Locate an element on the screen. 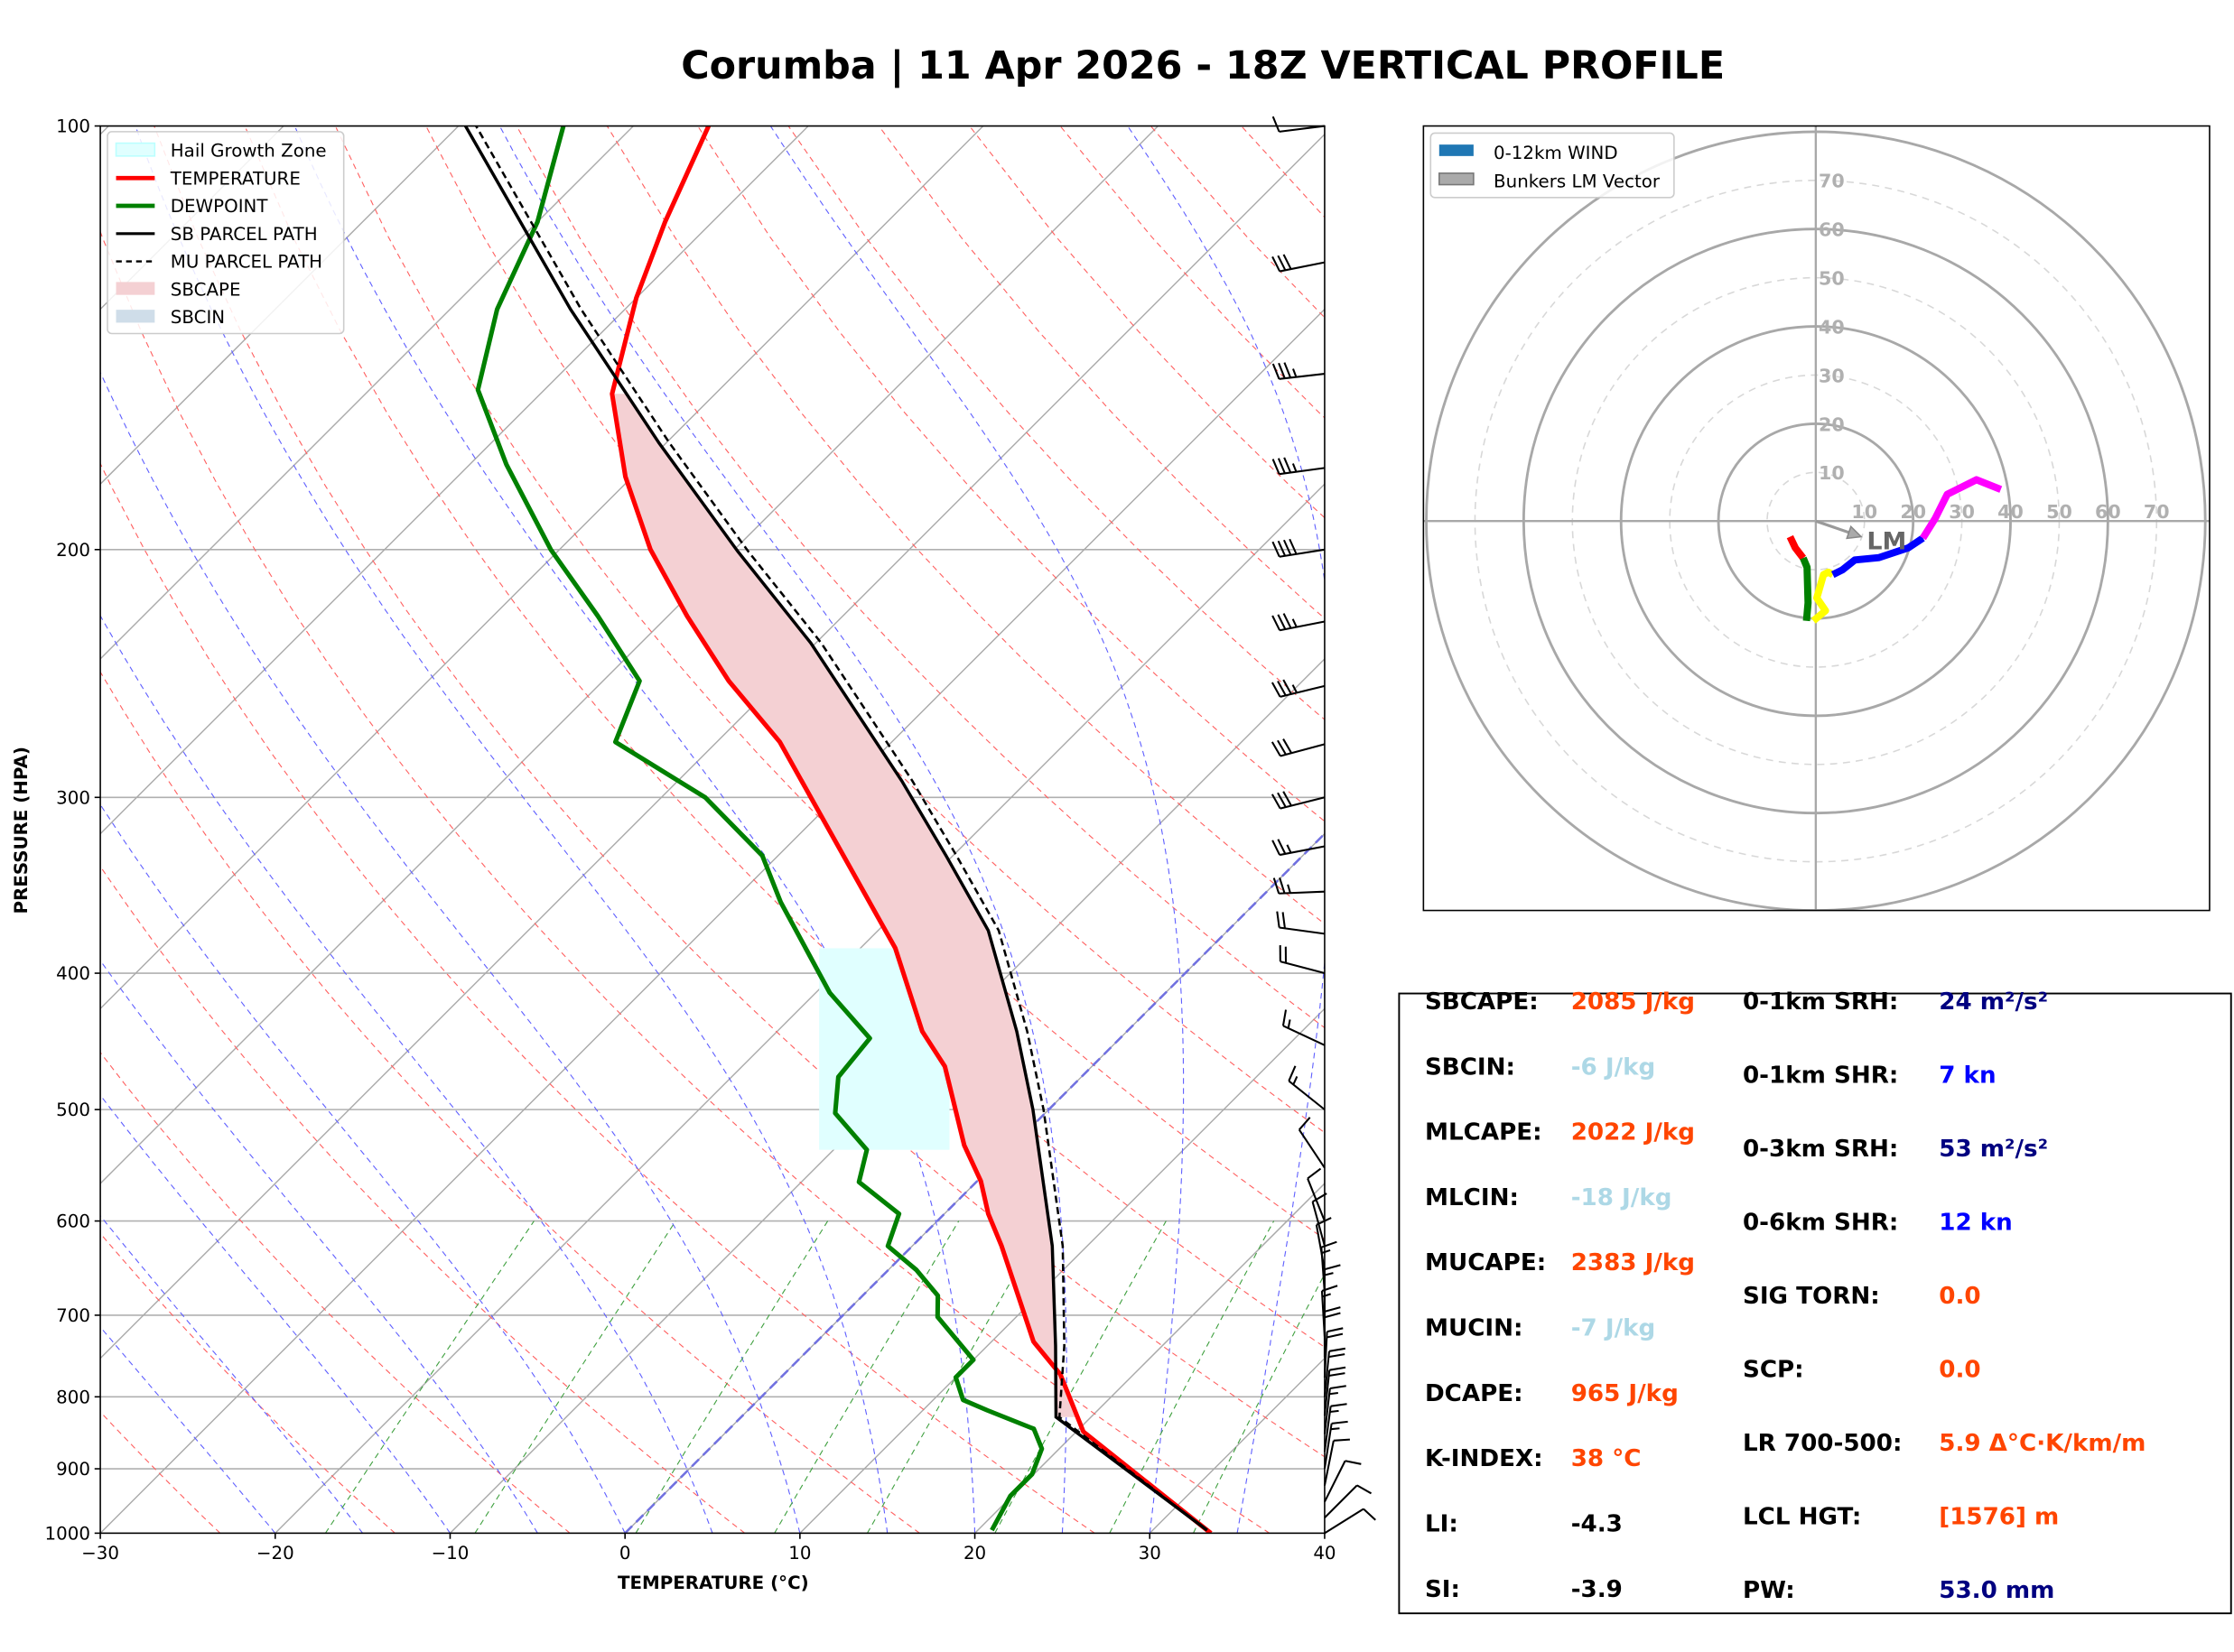 This screenshot has height=1652, width=2234. stat-value: 965 J/kg is located at coordinates (1625, 1393).